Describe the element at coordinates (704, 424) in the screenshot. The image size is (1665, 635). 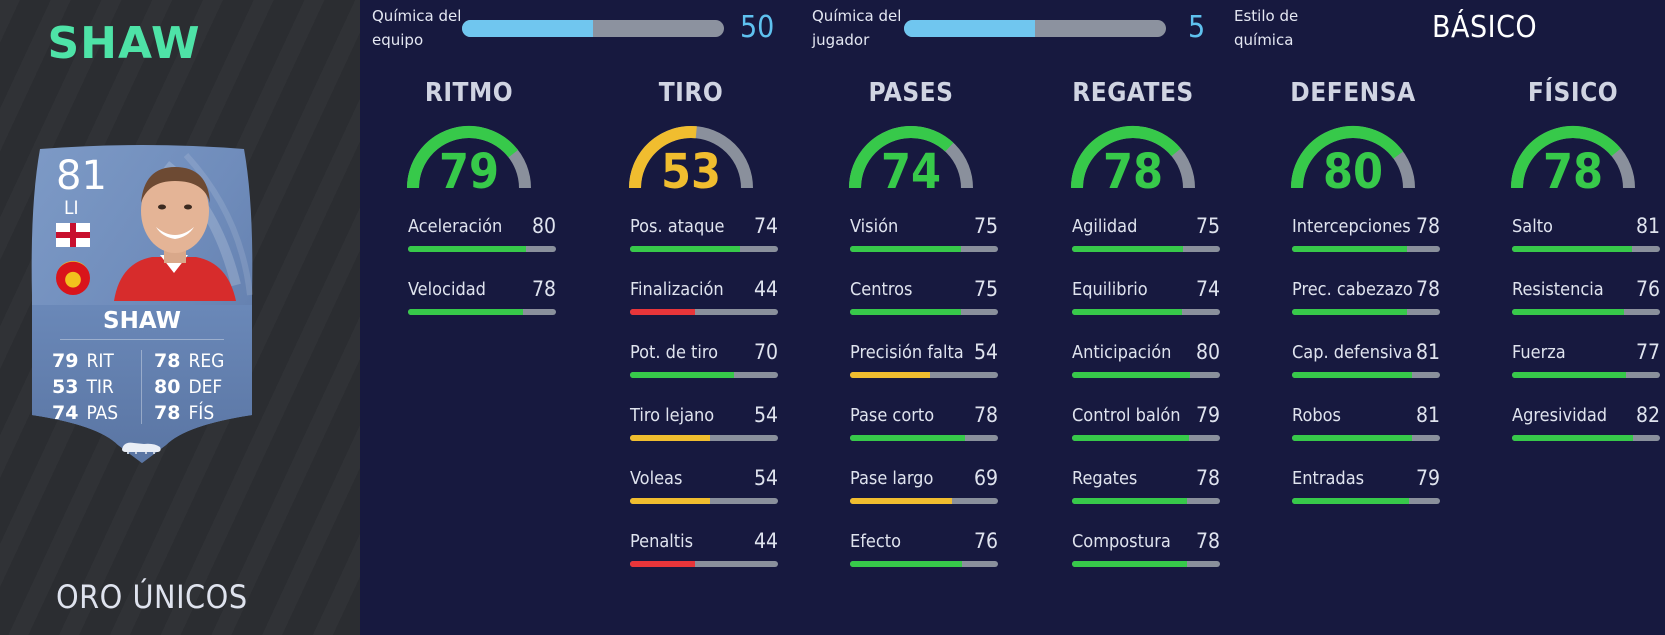
I see `sub-stat-tiro-lejano: Tiro lejano 54` at that location.